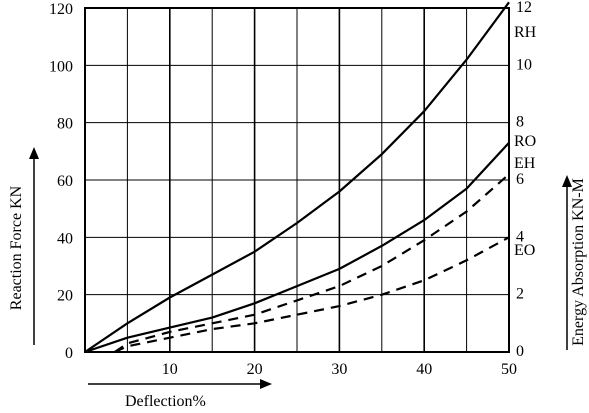  What do you see at coordinates (34, 153) in the screenshot?
I see `y-left-arrow-head` at bounding box center [34, 153].